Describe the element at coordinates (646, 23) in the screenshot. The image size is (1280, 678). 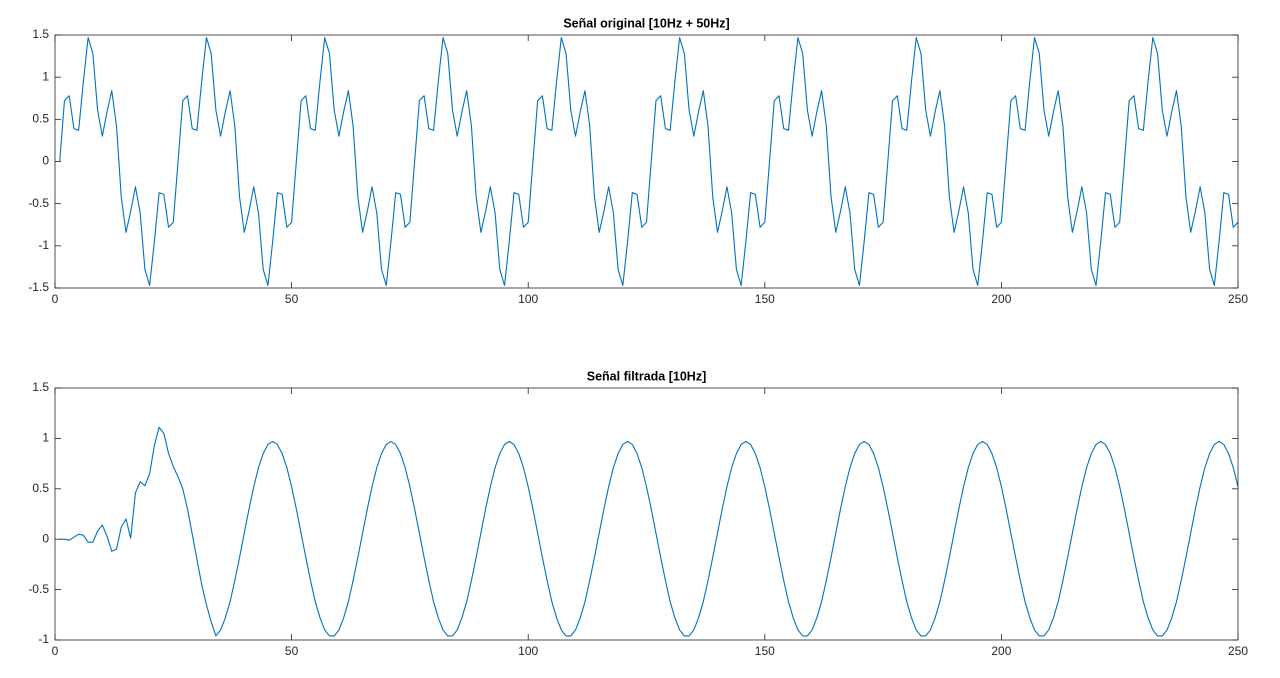
I see `chart-title: Señal original [10Hz + 50Hz]` at that location.